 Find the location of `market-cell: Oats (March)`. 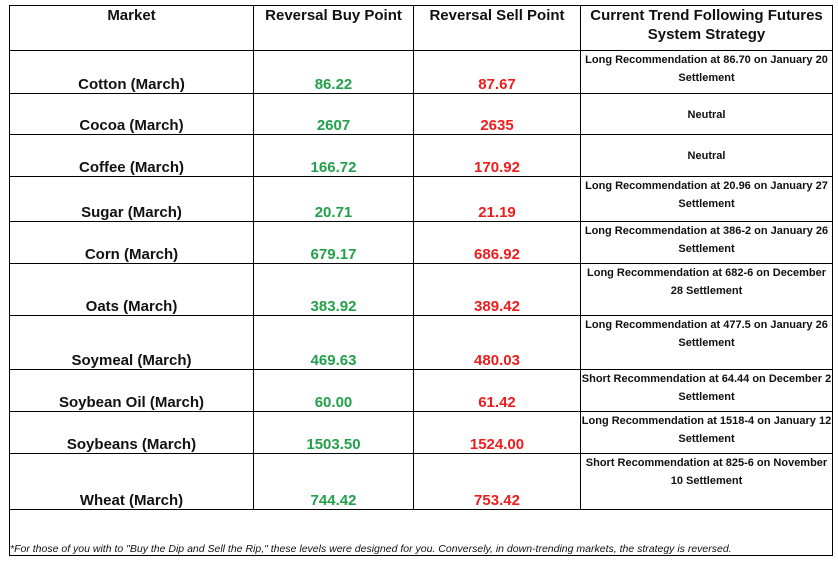

market-cell: Oats (March) is located at coordinates (131, 289).